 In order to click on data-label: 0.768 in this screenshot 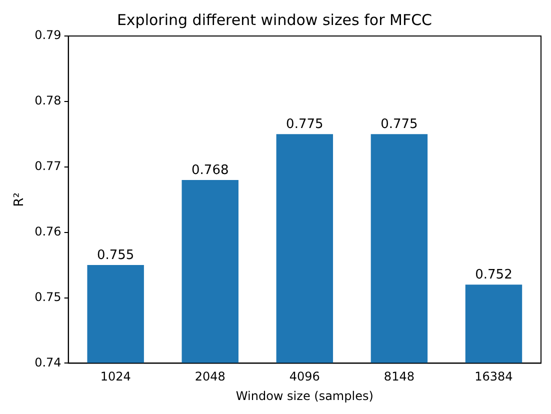, I will do `click(210, 170)`.